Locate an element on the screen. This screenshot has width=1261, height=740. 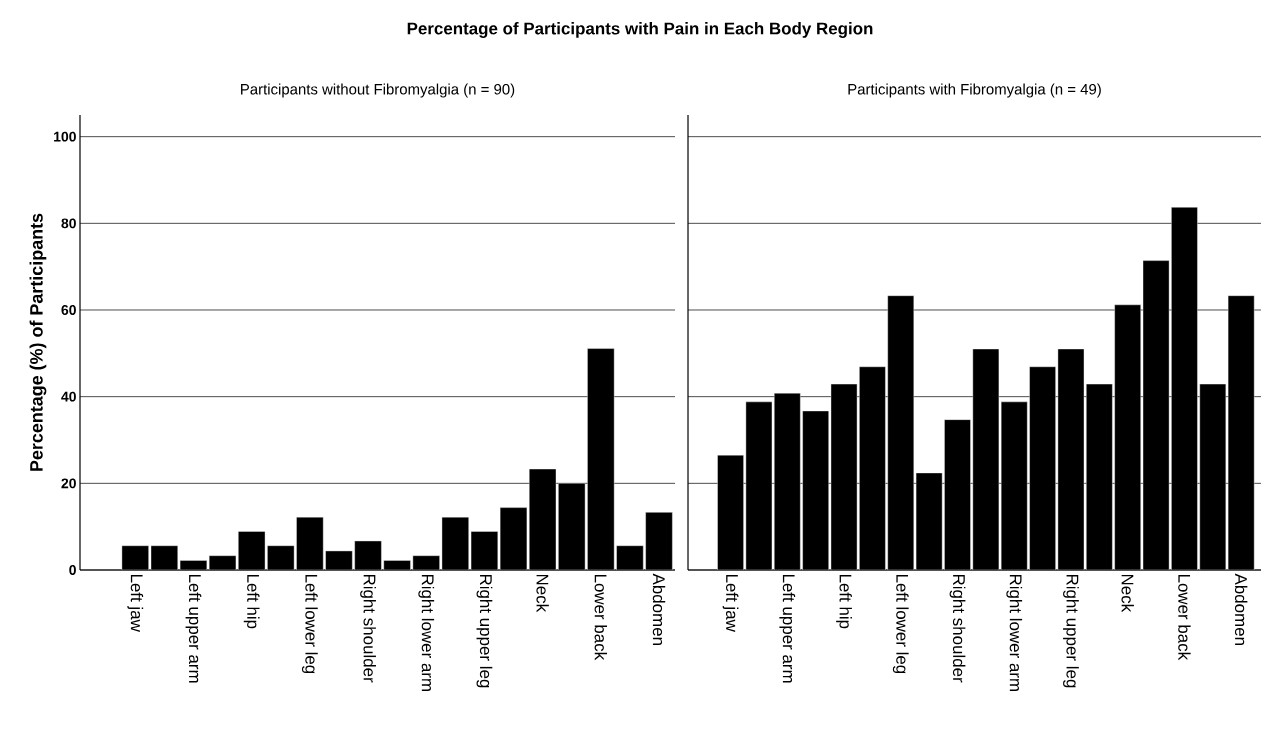
y-tick-label: 40 is located at coordinates (68, 396).